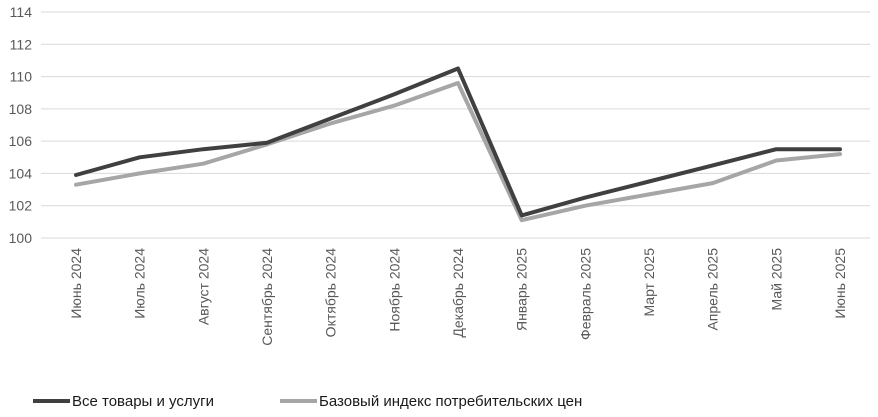  What do you see at coordinates (21, 238) in the screenshot?
I see `y-tick-label: 100` at bounding box center [21, 238].